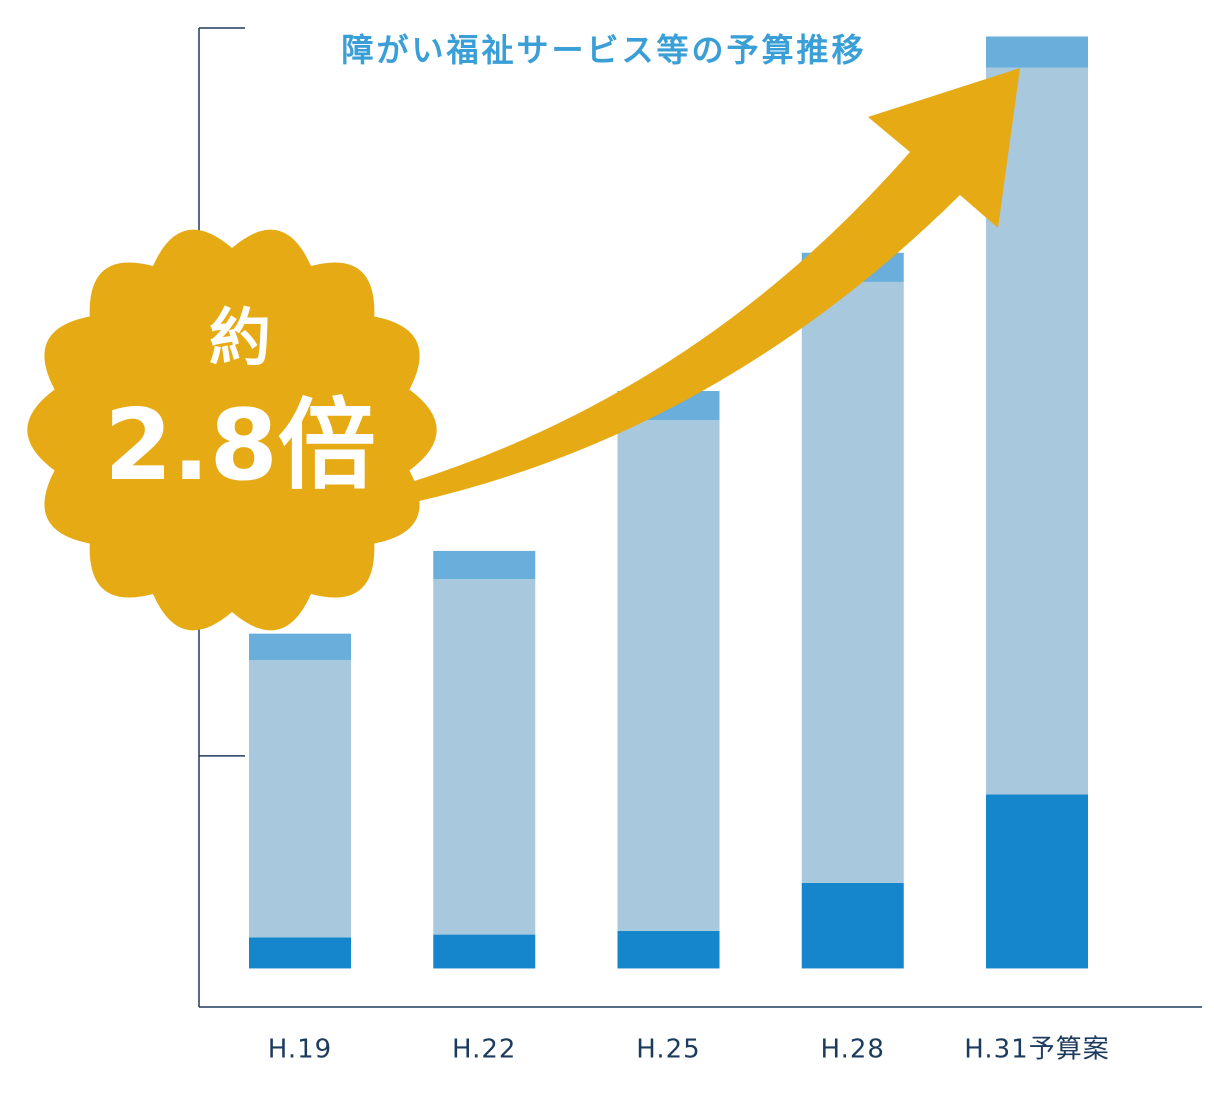 This screenshot has height=1098, width=1214. Describe the element at coordinates (853, 1050) in the screenshot. I see `x-tick-label: H.28` at that location.